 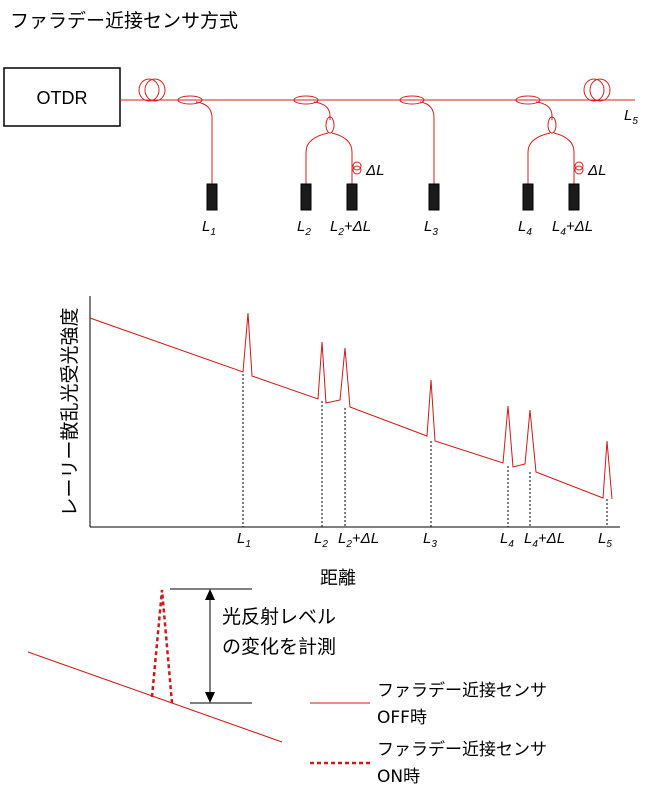 What do you see at coordinates (544, 110) in the screenshot?
I see `branch-l4-feed` at bounding box center [544, 110].